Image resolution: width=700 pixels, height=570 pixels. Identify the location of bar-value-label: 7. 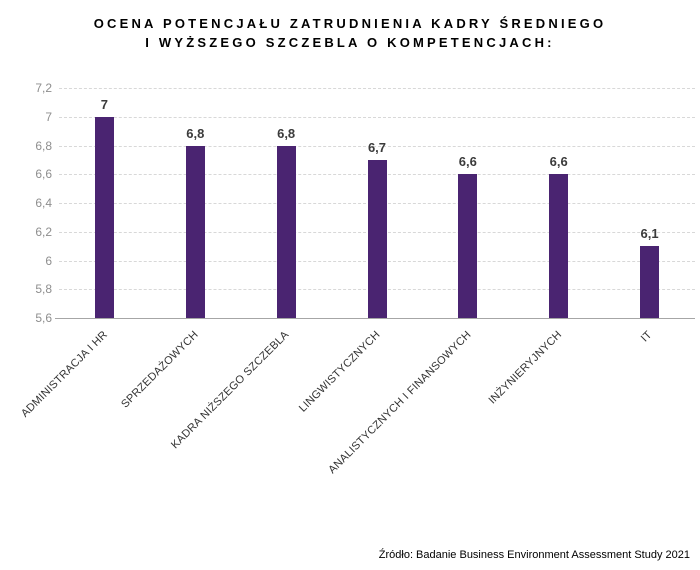
(104, 104).